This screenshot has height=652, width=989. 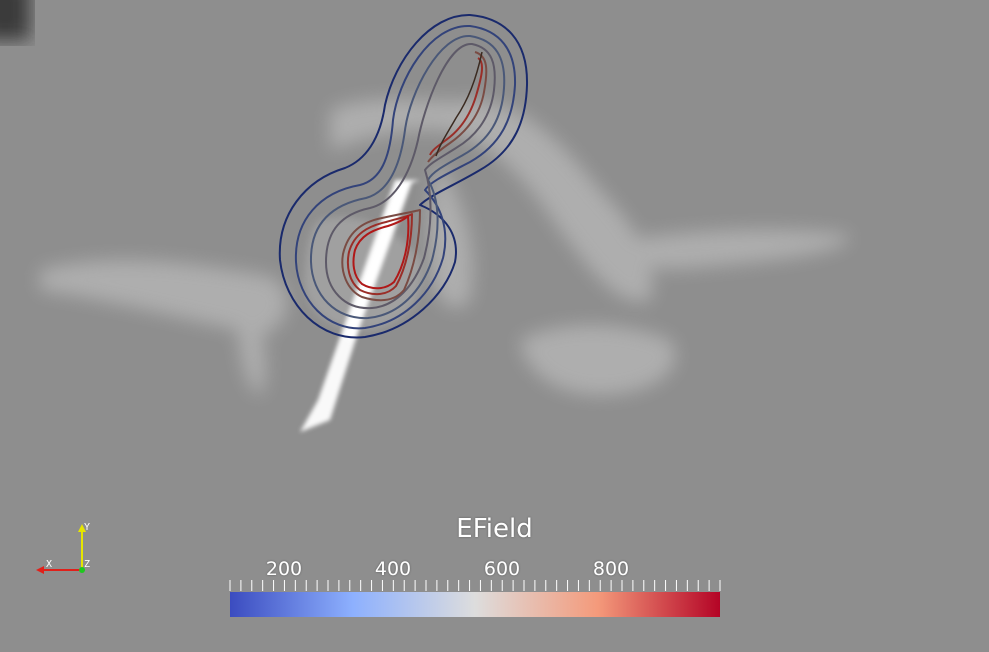 I want to click on ct-corner-shadow, so click(x=15, y=20).